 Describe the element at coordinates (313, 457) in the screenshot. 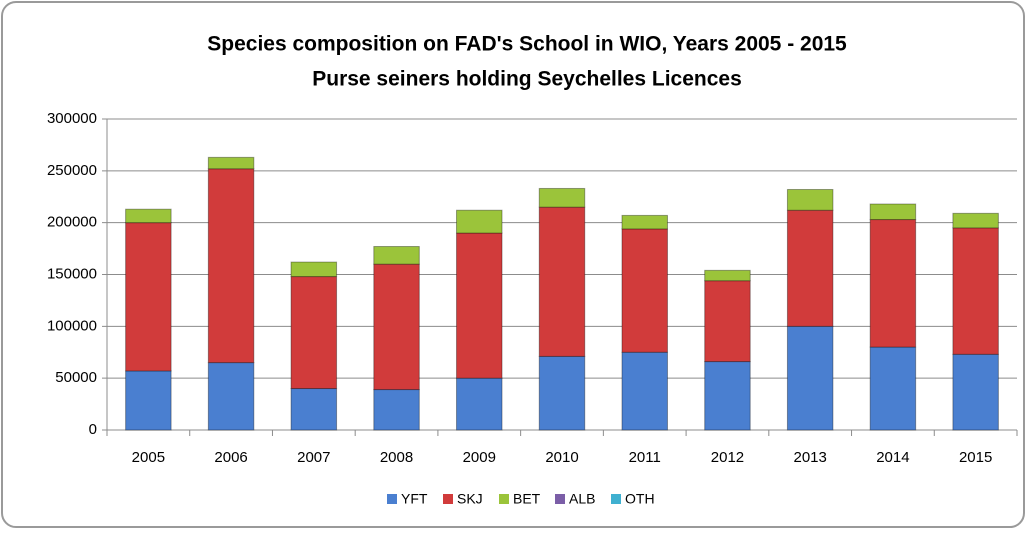

I see `x-tick-label: 2007` at that location.